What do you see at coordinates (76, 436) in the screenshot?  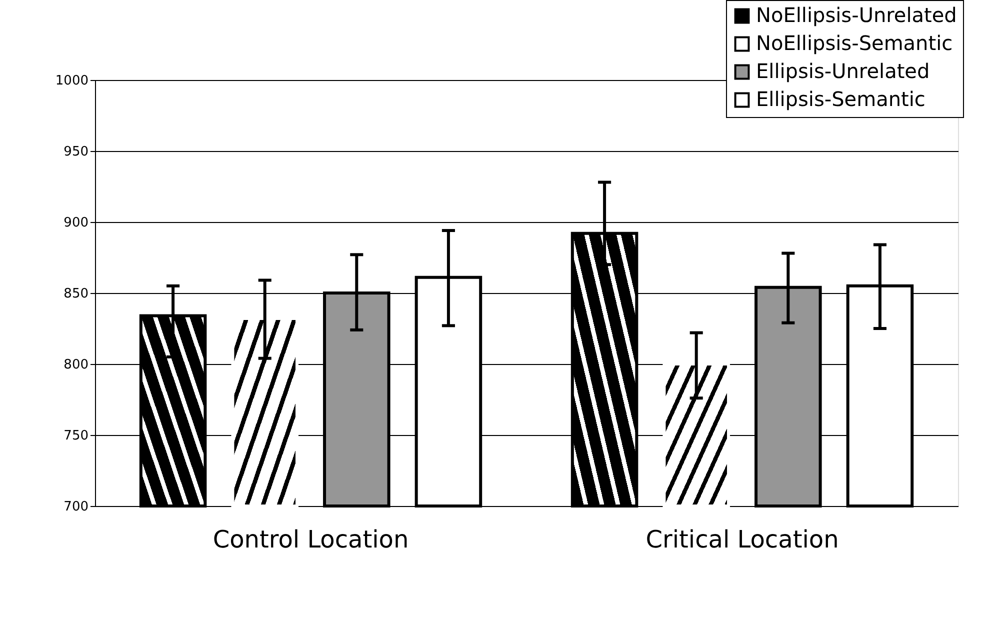 I see `y-tick-label: 750` at bounding box center [76, 436].